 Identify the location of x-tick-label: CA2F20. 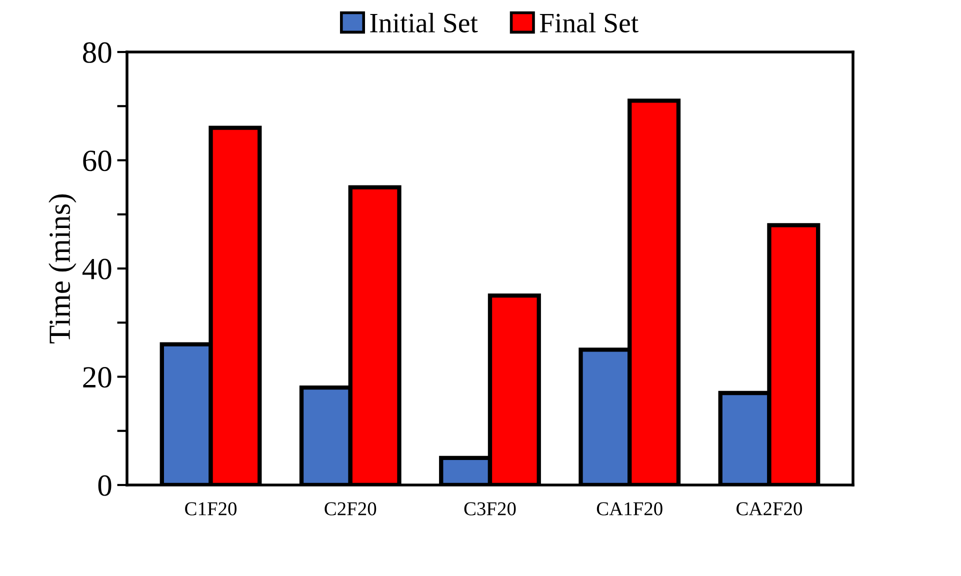
(769, 509).